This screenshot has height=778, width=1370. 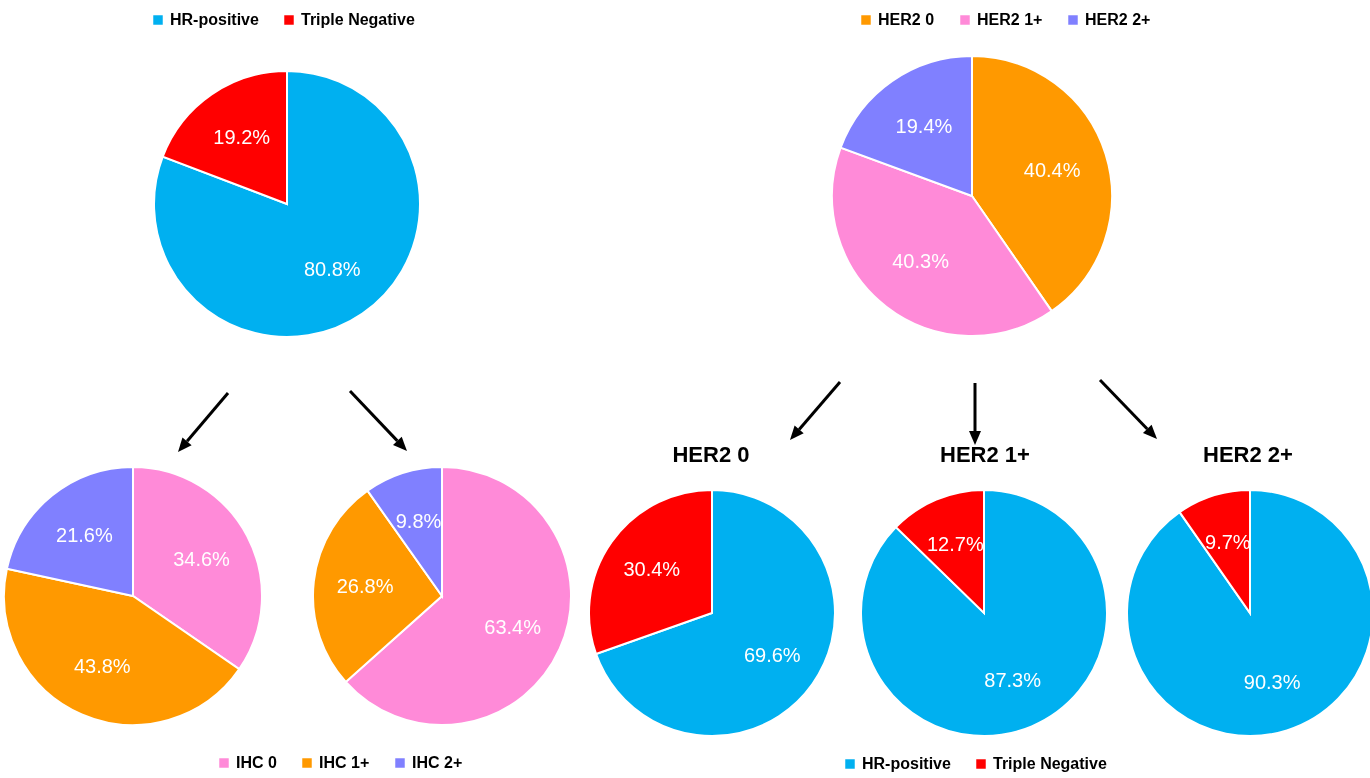 What do you see at coordinates (202, 559) in the screenshot?
I see `data-label: 34.6%` at bounding box center [202, 559].